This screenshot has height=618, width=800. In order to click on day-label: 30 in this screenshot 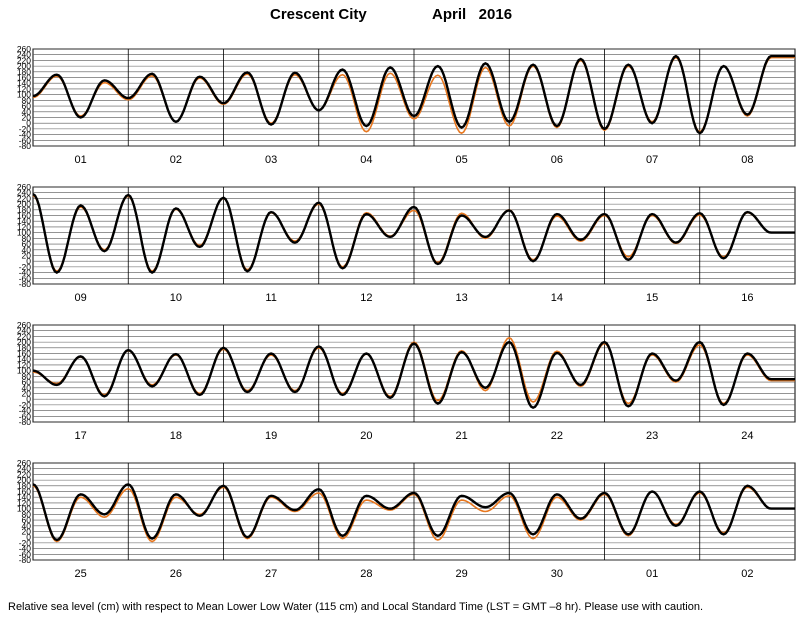, I will do `click(557, 574)`.